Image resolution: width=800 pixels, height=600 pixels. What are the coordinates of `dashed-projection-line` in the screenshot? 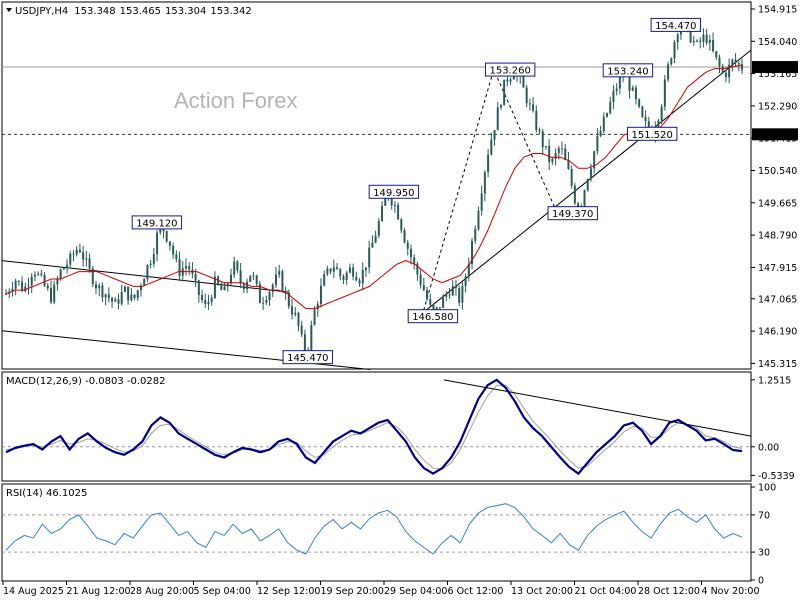 It's located at (457, 194).